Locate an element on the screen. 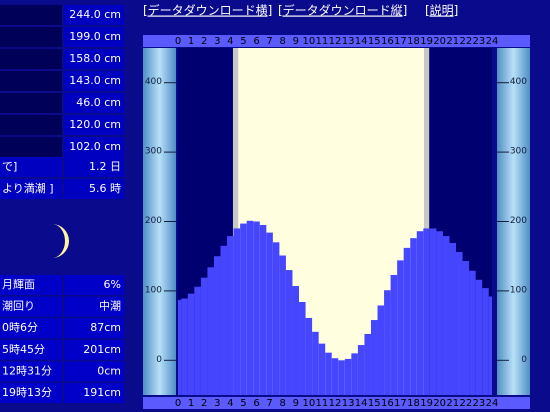 The width and height of the screenshot is (550, 412). row-value: 158.0 cm is located at coordinates (95, 58).